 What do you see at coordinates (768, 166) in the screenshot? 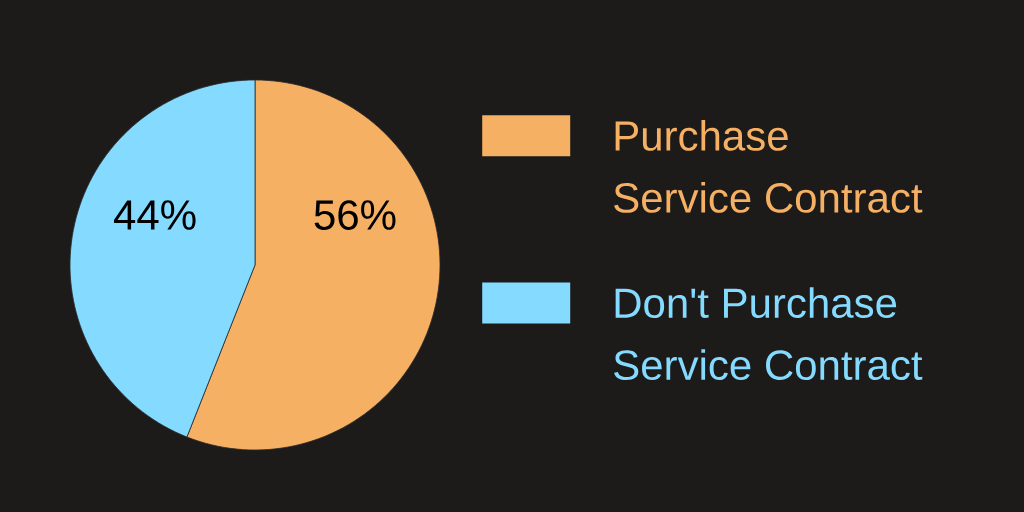
I see `legend-label: Purchase Service Contract` at bounding box center [768, 166].